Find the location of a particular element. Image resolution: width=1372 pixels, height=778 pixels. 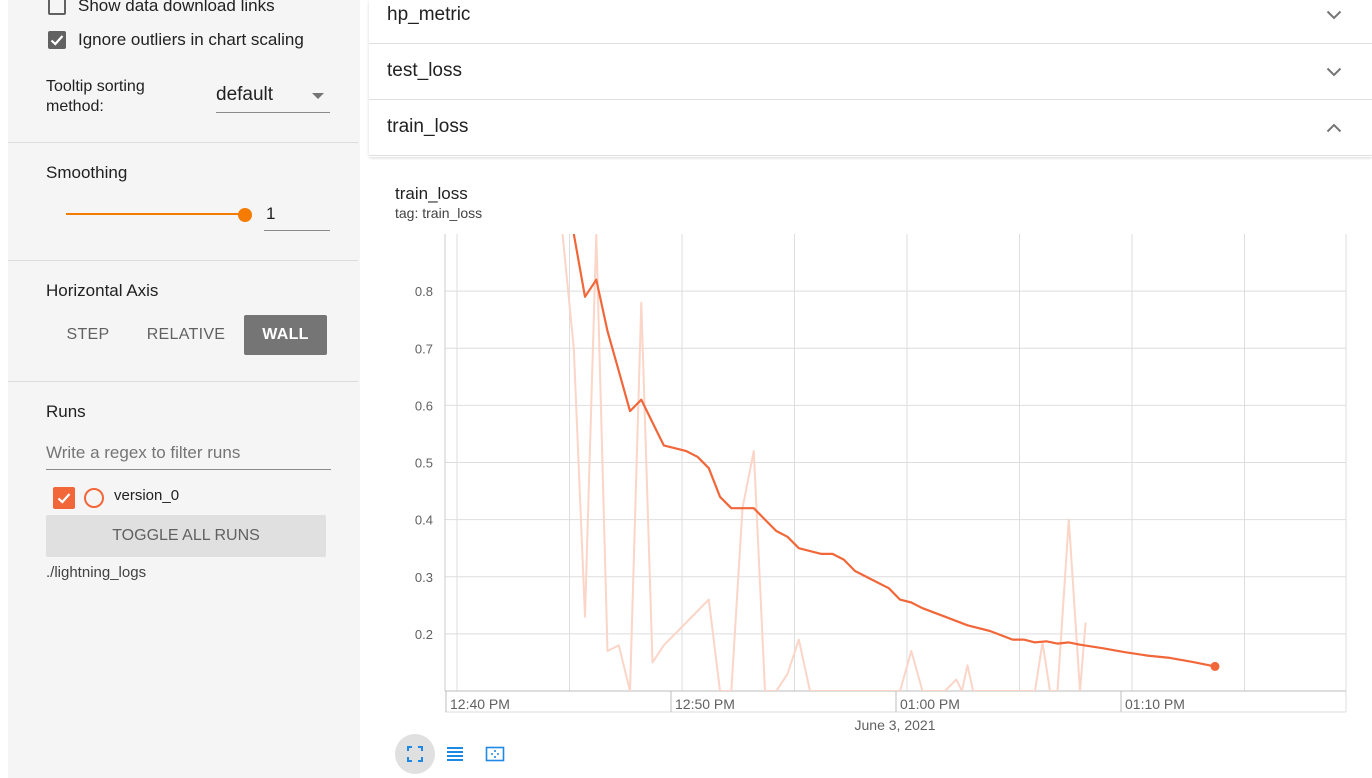

last-point-marker is located at coordinates (1215, 666).